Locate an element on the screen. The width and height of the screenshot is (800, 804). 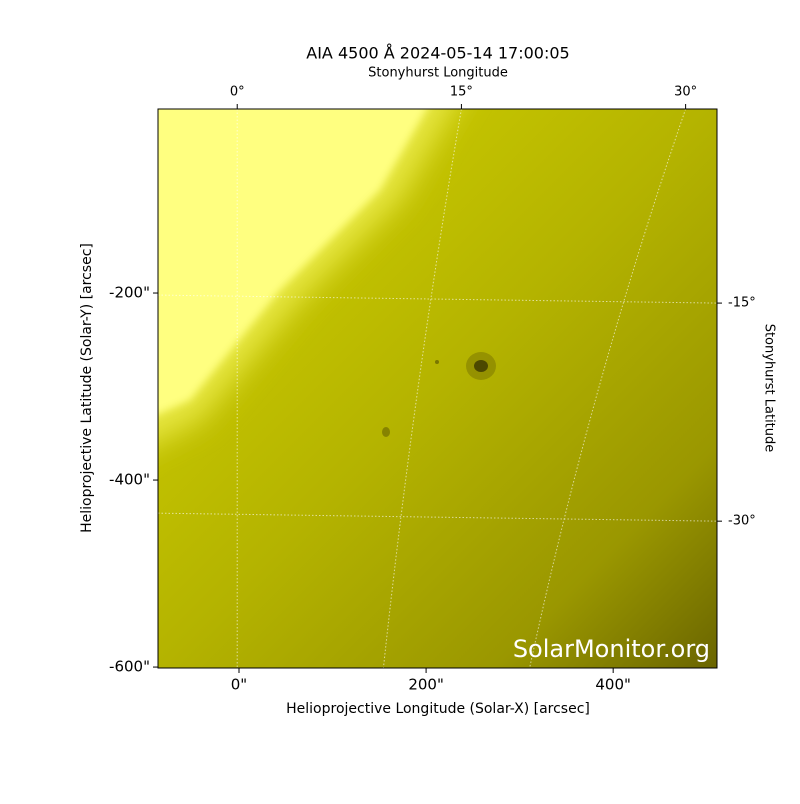
y2-tick-label: -15° is located at coordinates (742, 303).